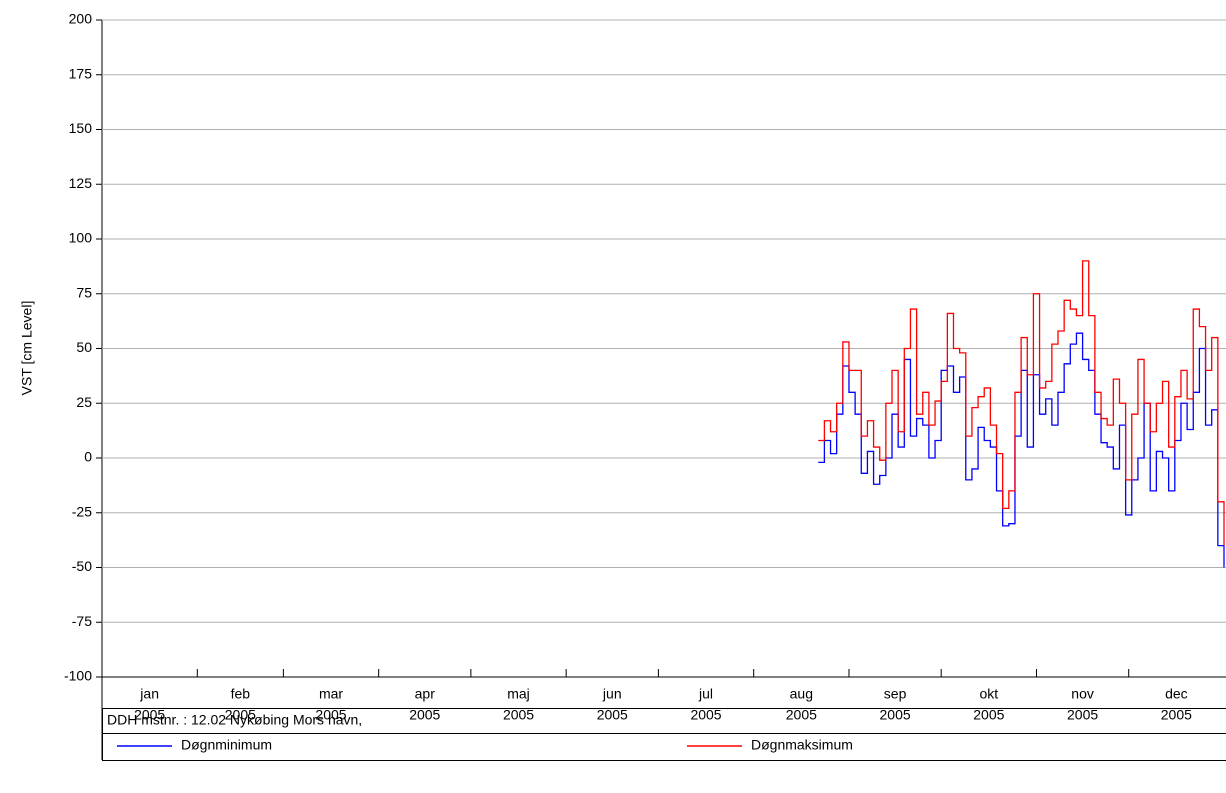 The height and width of the screenshot is (793, 1226). I want to click on x-tick-label: maj, so click(518, 694).